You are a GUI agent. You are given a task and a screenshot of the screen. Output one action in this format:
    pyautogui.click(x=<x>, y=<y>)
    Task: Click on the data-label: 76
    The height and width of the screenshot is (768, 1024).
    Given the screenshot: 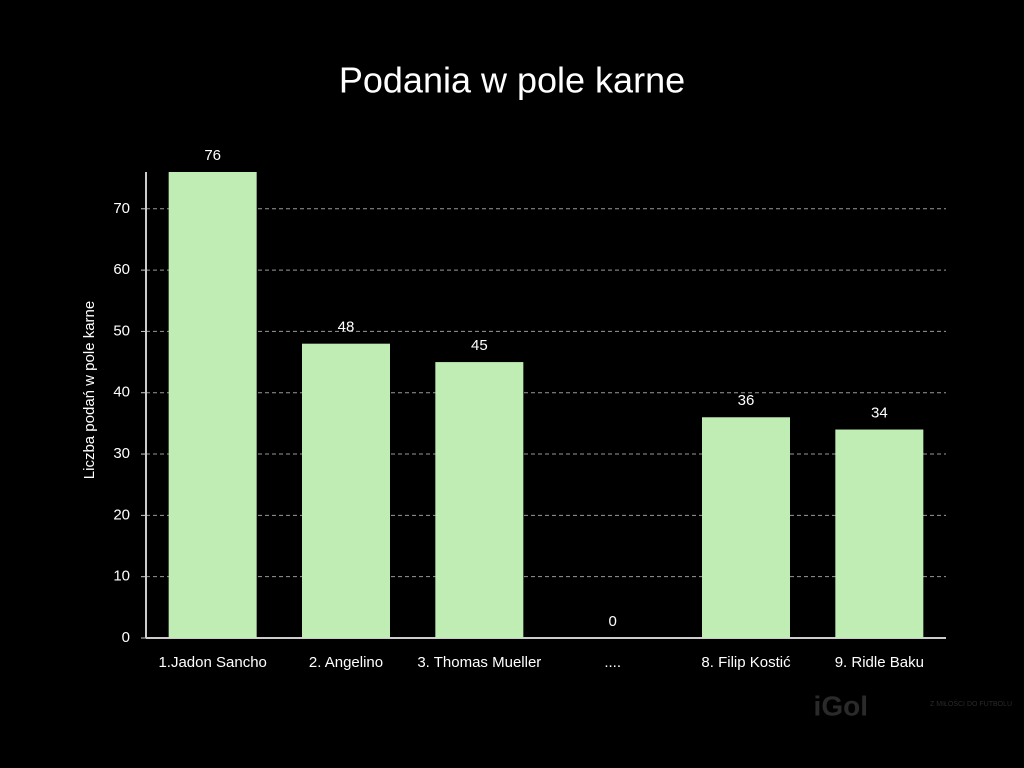 What is the action you would take?
    pyautogui.click(x=212, y=155)
    